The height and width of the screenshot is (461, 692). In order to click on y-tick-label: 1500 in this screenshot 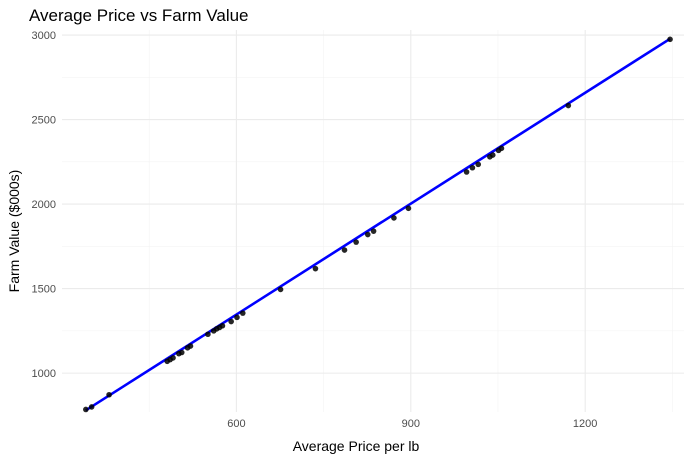, I will do `click(44, 290)`.